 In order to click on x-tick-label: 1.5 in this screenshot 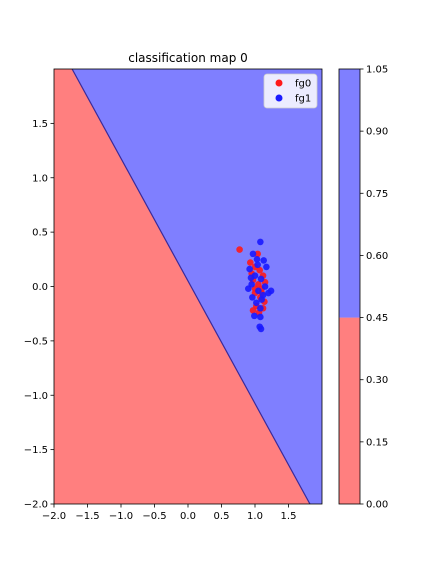, I will do `click(289, 516)`.